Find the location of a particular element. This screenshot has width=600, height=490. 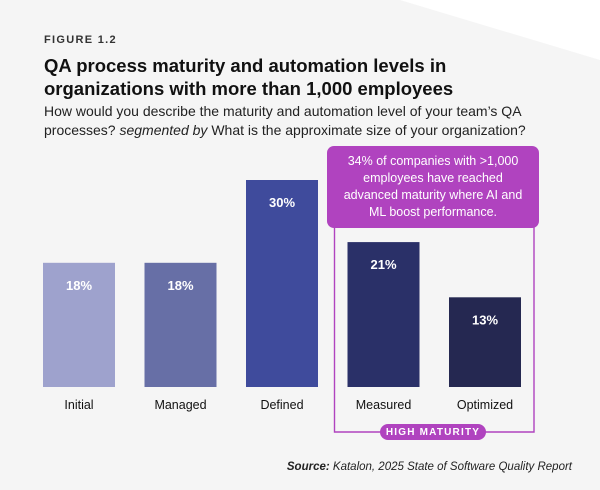

high-maturity-badge: HIGH MATURITY is located at coordinates (433, 432).